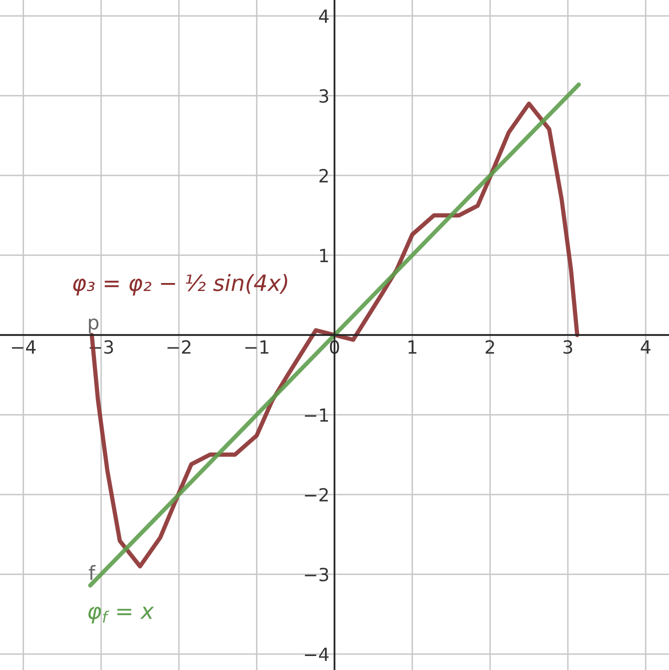  What do you see at coordinates (180, 285) in the screenshot?
I see `annotation: φ₃ = φ₂ − ½ sin(4x)` at bounding box center [180, 285].